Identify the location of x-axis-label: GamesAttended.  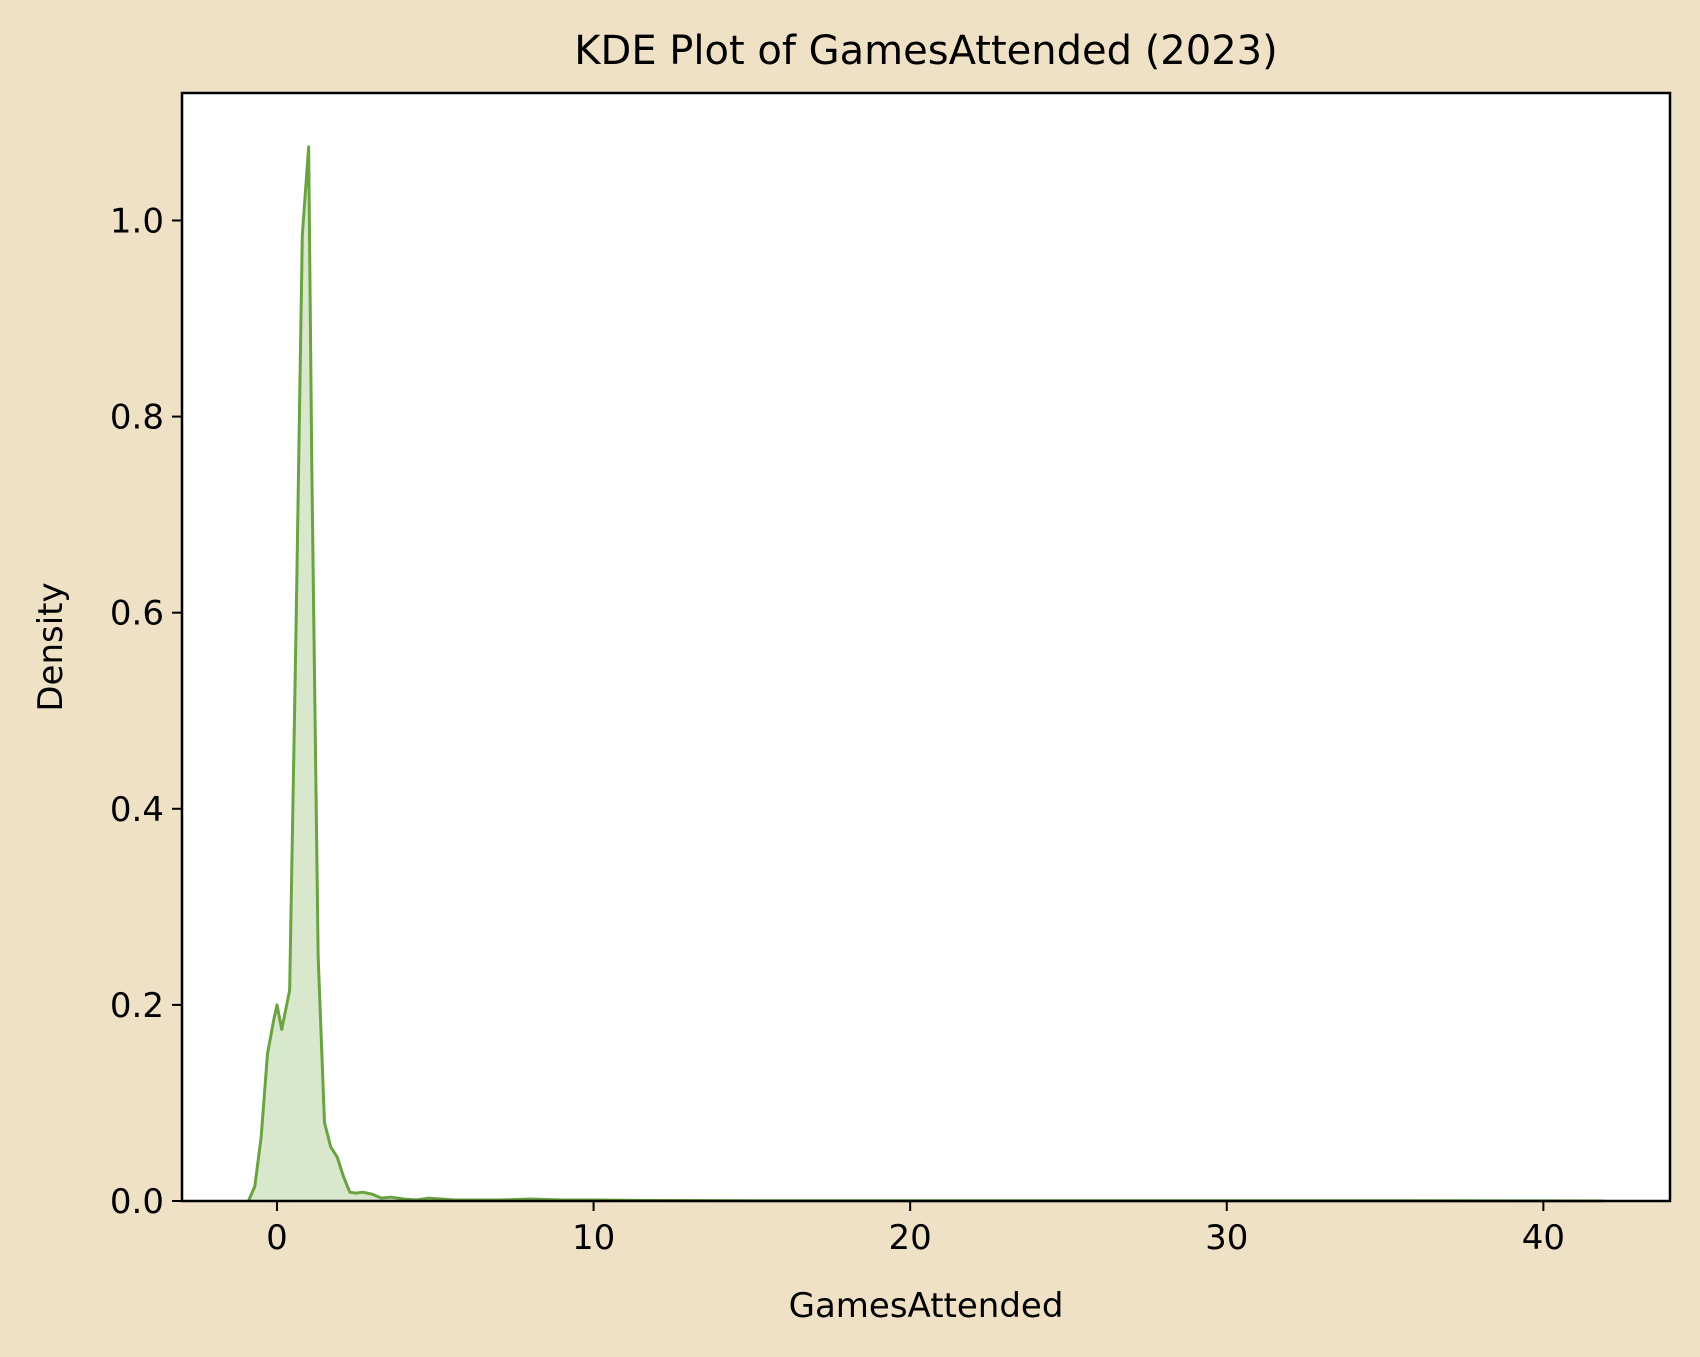
(926, 1306).